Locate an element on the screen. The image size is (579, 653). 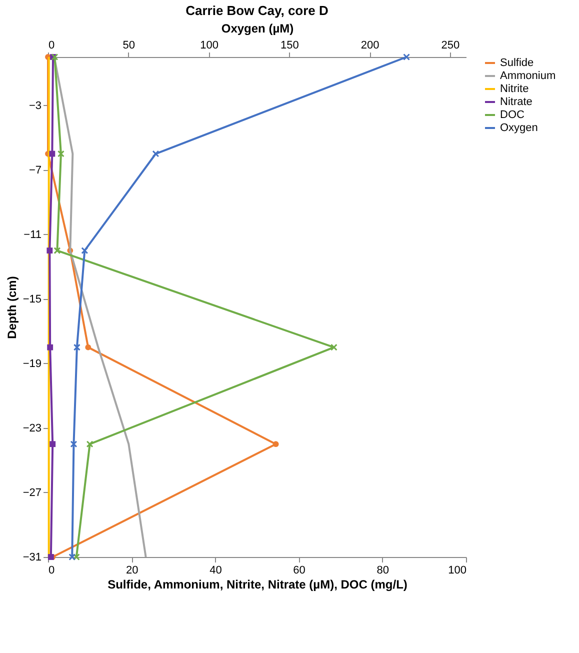
legend-label: Ammonium is located at coordinates (528, 76).